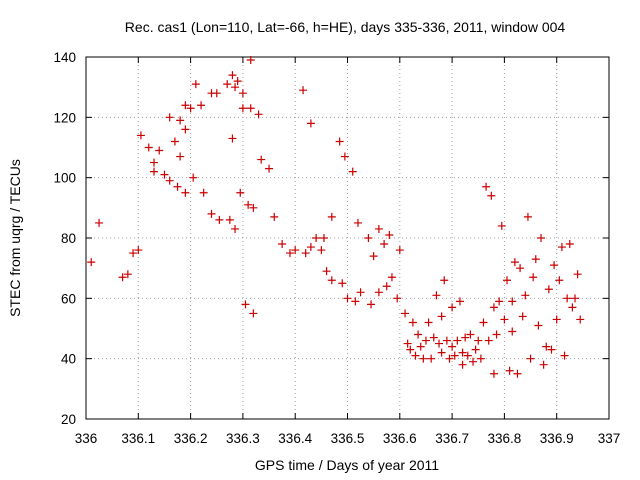 This screenshot has height=480, width=640. What do you see at coordinates (452, 438) in the screenshot?
I see `x-tick-label: 336.7` at bounding box center [452, 438].